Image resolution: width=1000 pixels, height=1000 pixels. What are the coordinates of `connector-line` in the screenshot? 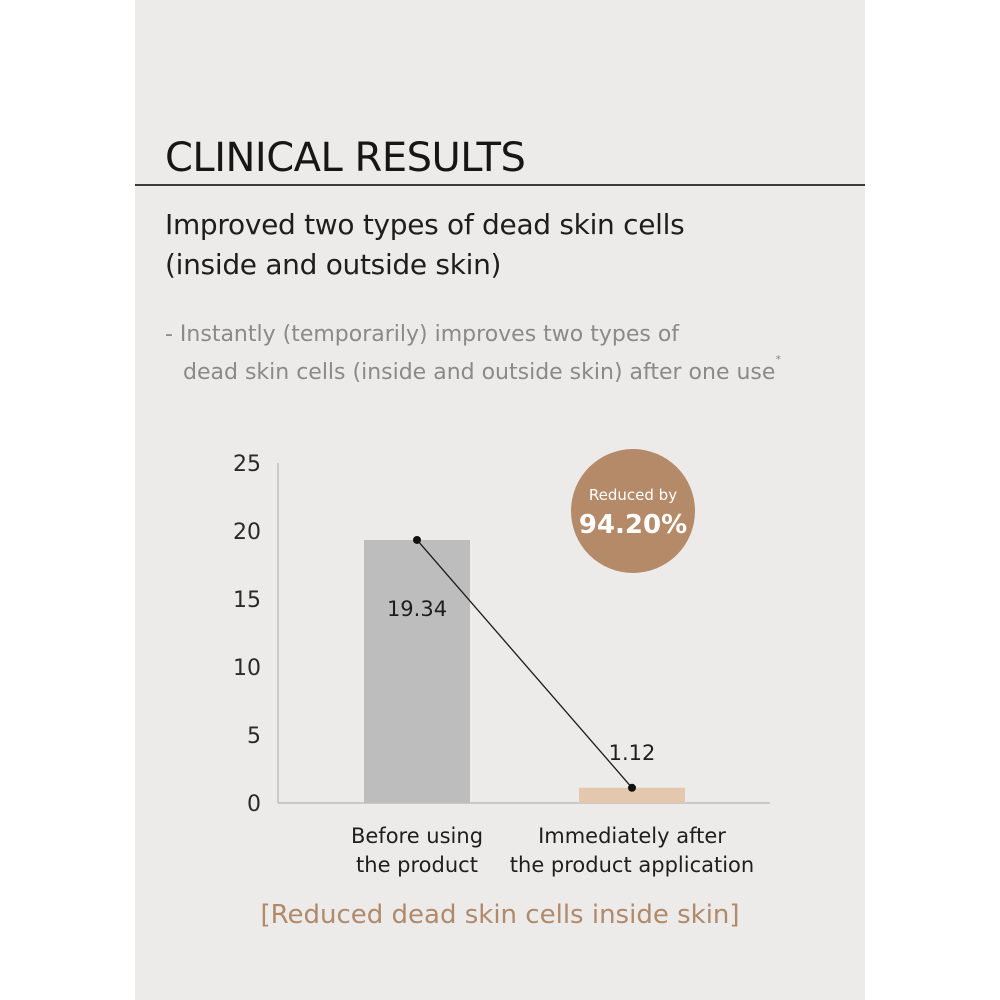 It's located at (524, 664).